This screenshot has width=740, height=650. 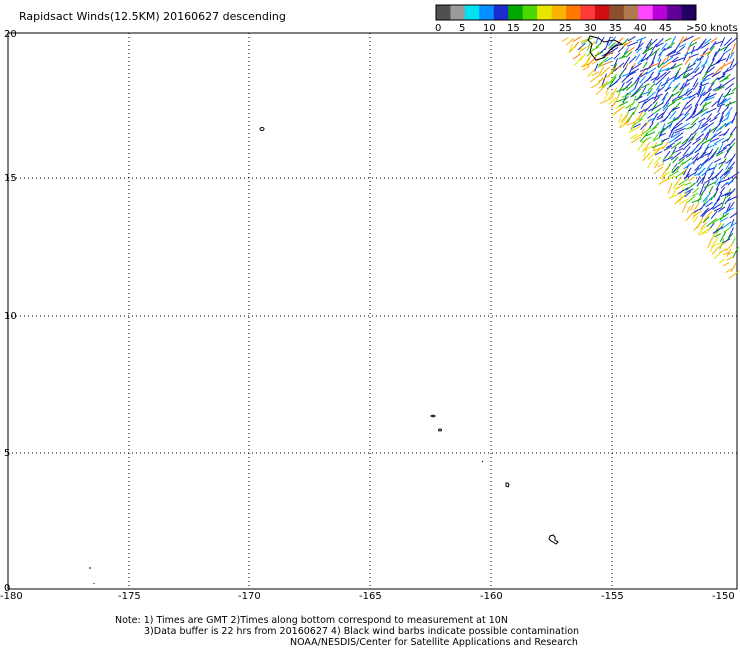 I want to click on legend-border, so click(x=566, y=12).